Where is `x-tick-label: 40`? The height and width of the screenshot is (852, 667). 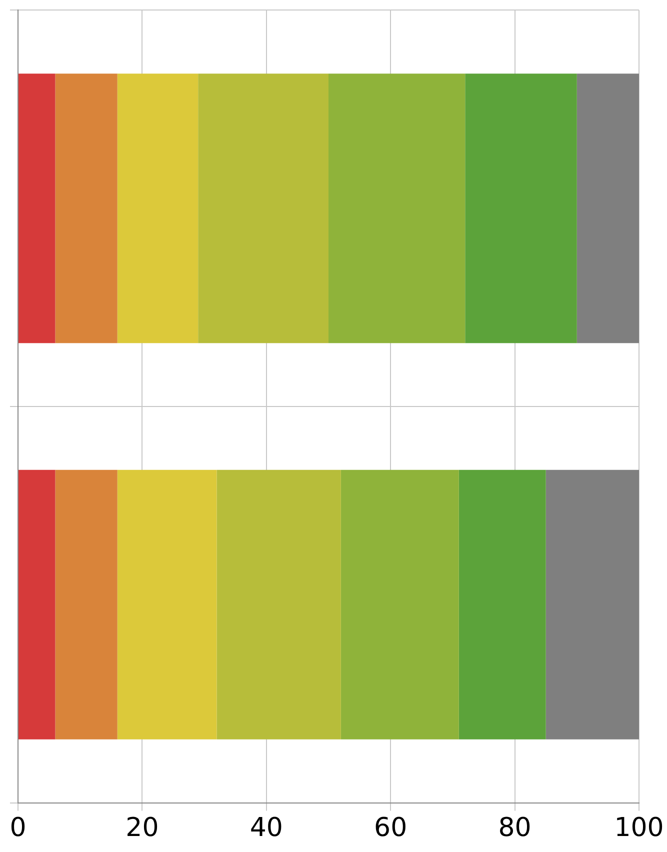 x-tick-label: 40 is located at coordinates (266, 828).